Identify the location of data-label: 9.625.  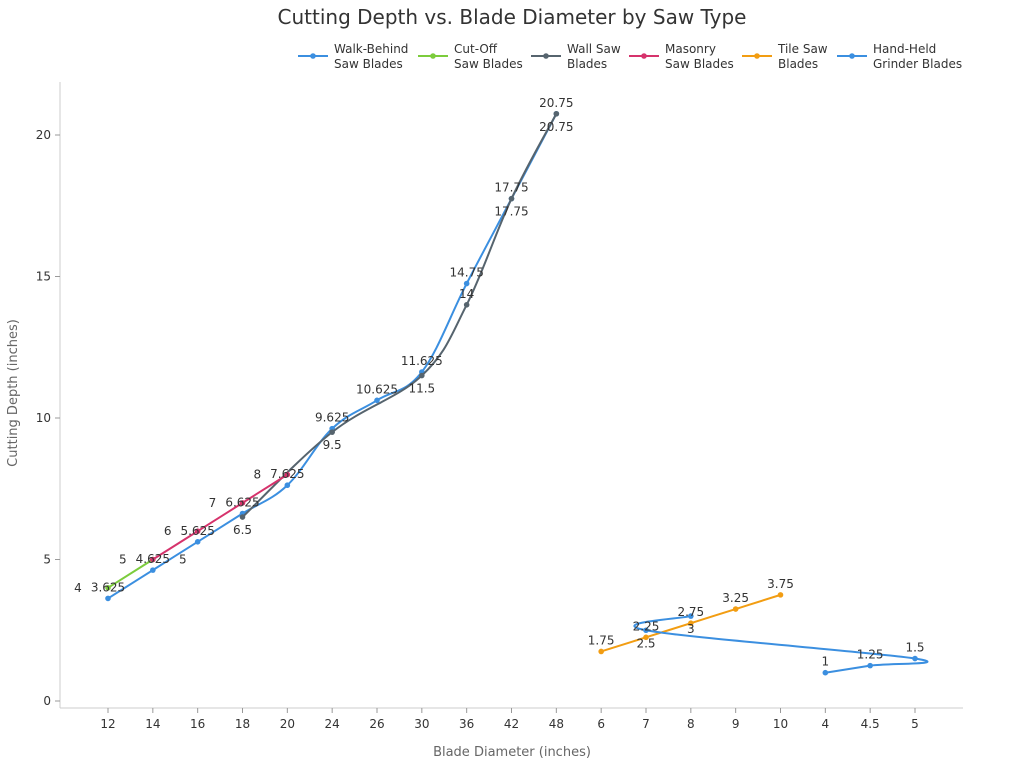
(332, 418).